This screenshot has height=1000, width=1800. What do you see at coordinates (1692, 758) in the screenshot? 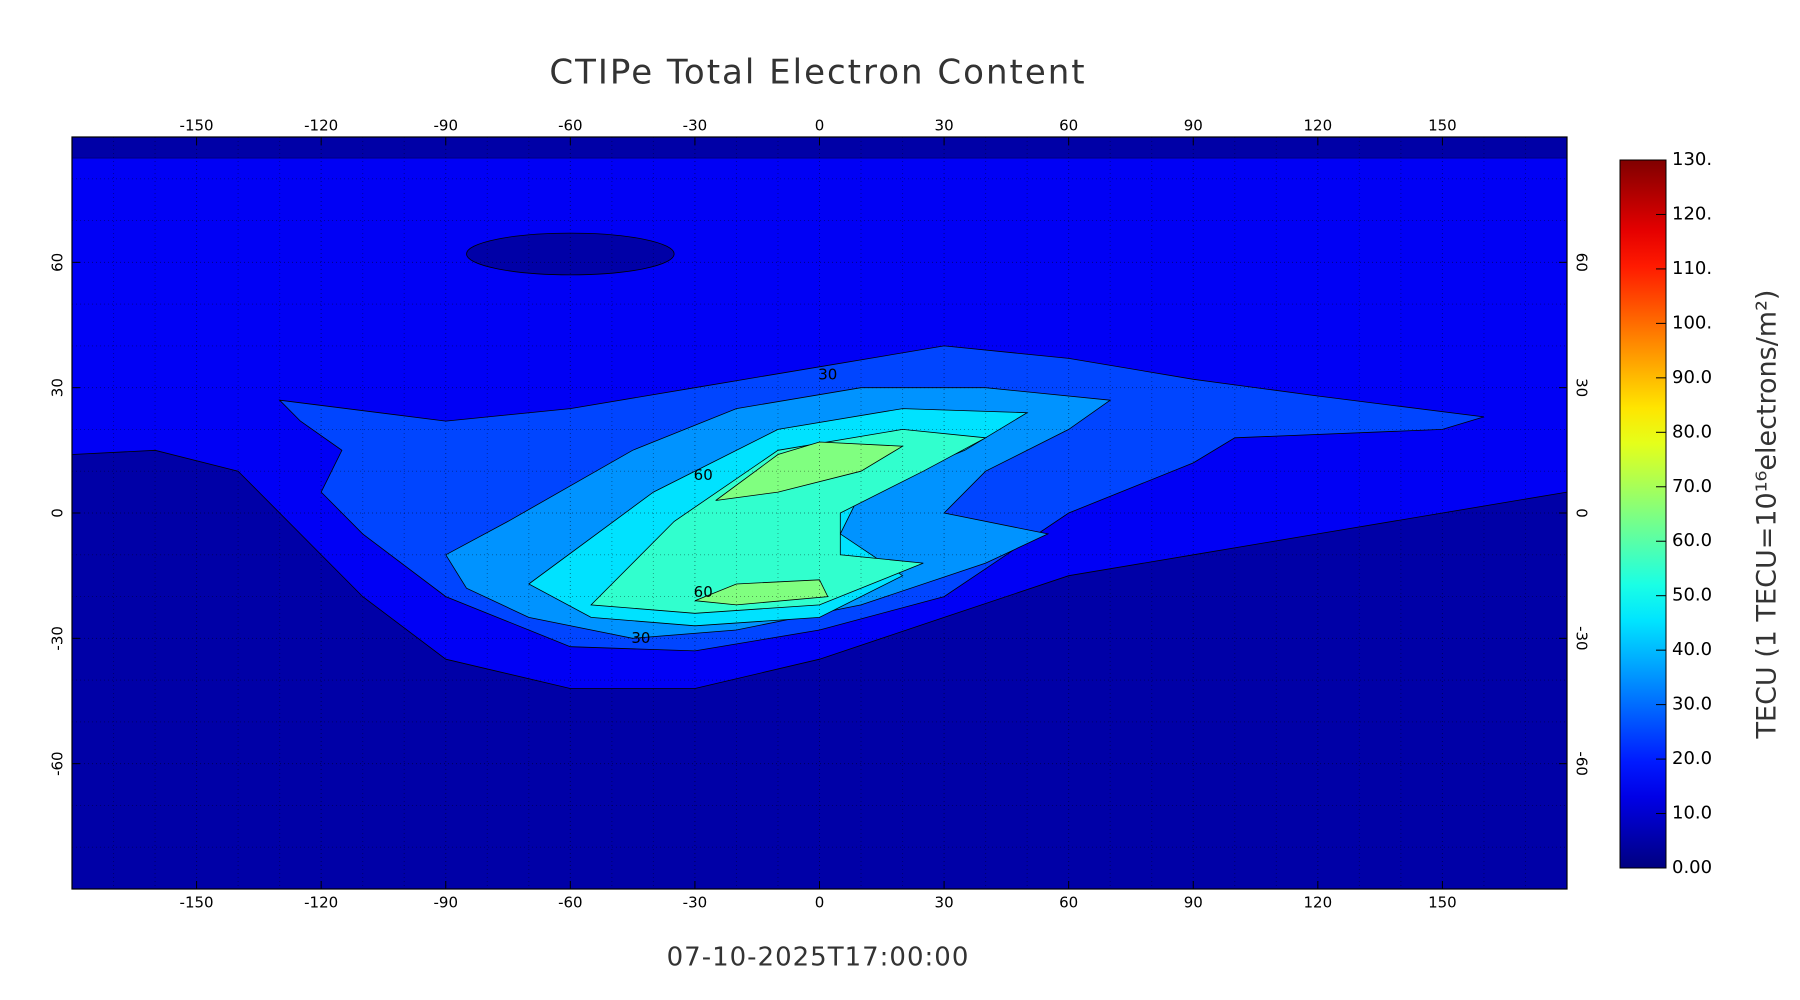
I see `colorbar-tick-label: 20.0` at bounding box center [1692, 758].